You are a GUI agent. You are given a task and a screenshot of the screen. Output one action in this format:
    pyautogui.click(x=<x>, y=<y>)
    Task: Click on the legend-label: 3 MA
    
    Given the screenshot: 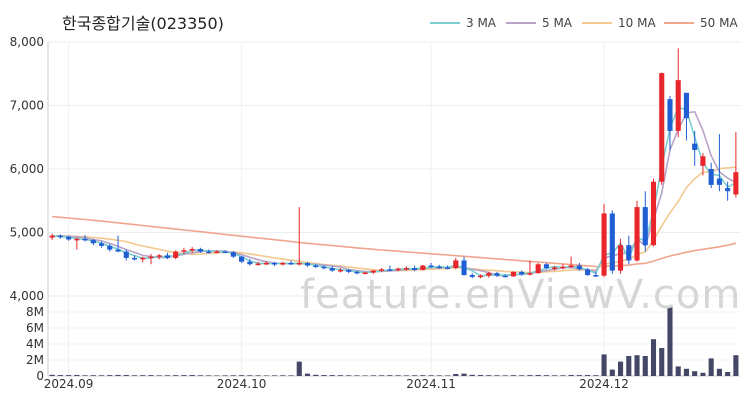 What is the action you would take?
    pyautogui.click(x=481, y=23)
    